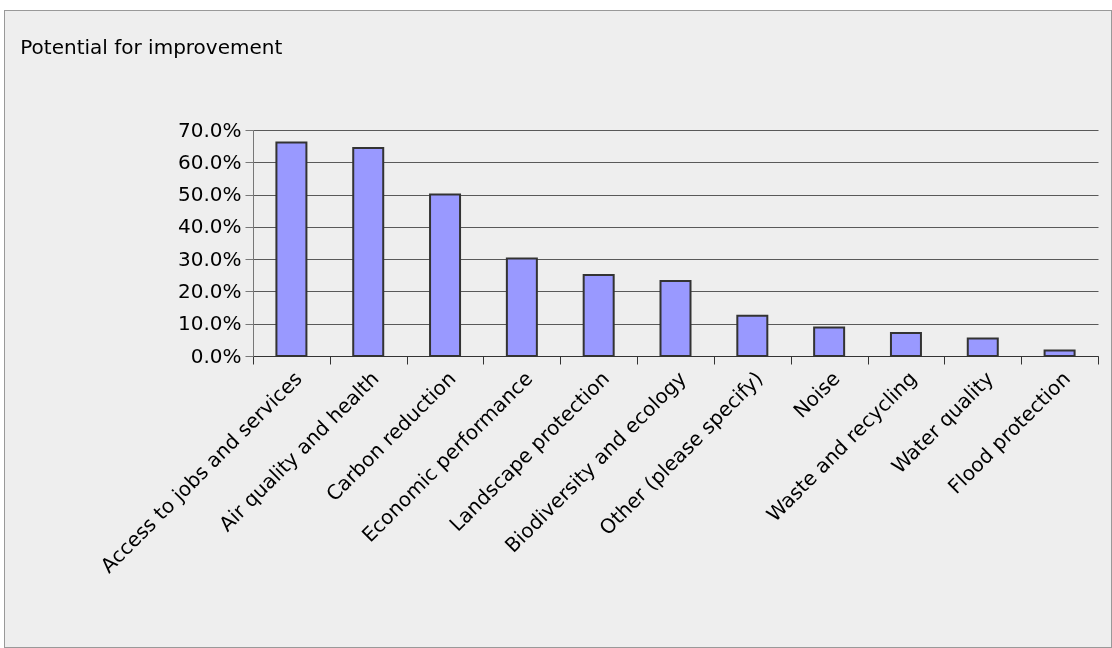 This screenshot has height=648, width=1112. Describe the element at coordinates (209, 323) in the screenshot. I see `y-tick-label: 10.0%` at that location.